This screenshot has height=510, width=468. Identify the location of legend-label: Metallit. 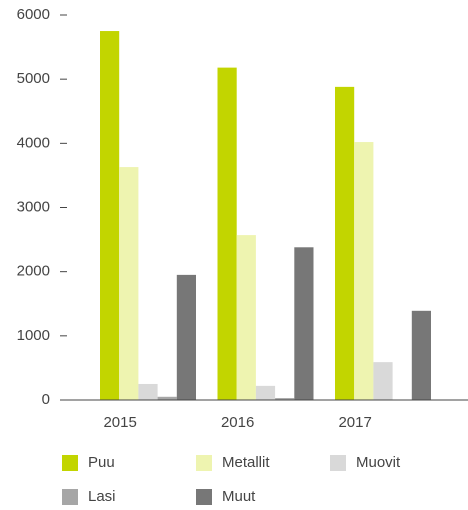
(246, 462).